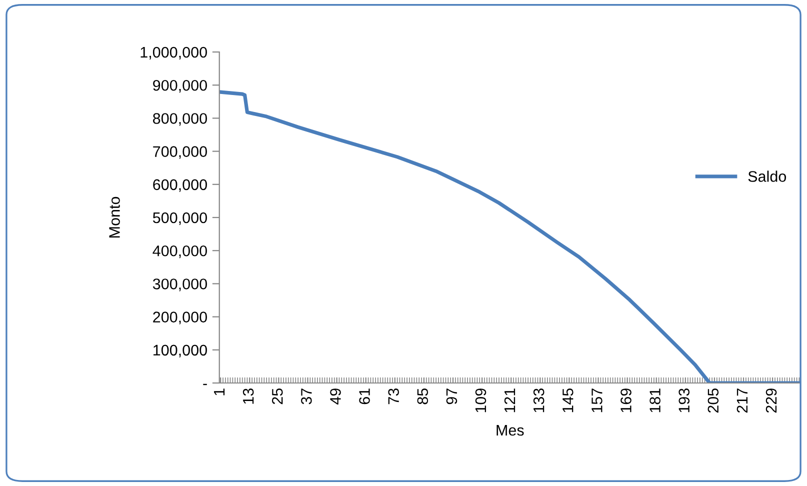 The height and width of the screenshot is (486, 807). I want to click on y-tick-label: 900,000, so click(180, 86).